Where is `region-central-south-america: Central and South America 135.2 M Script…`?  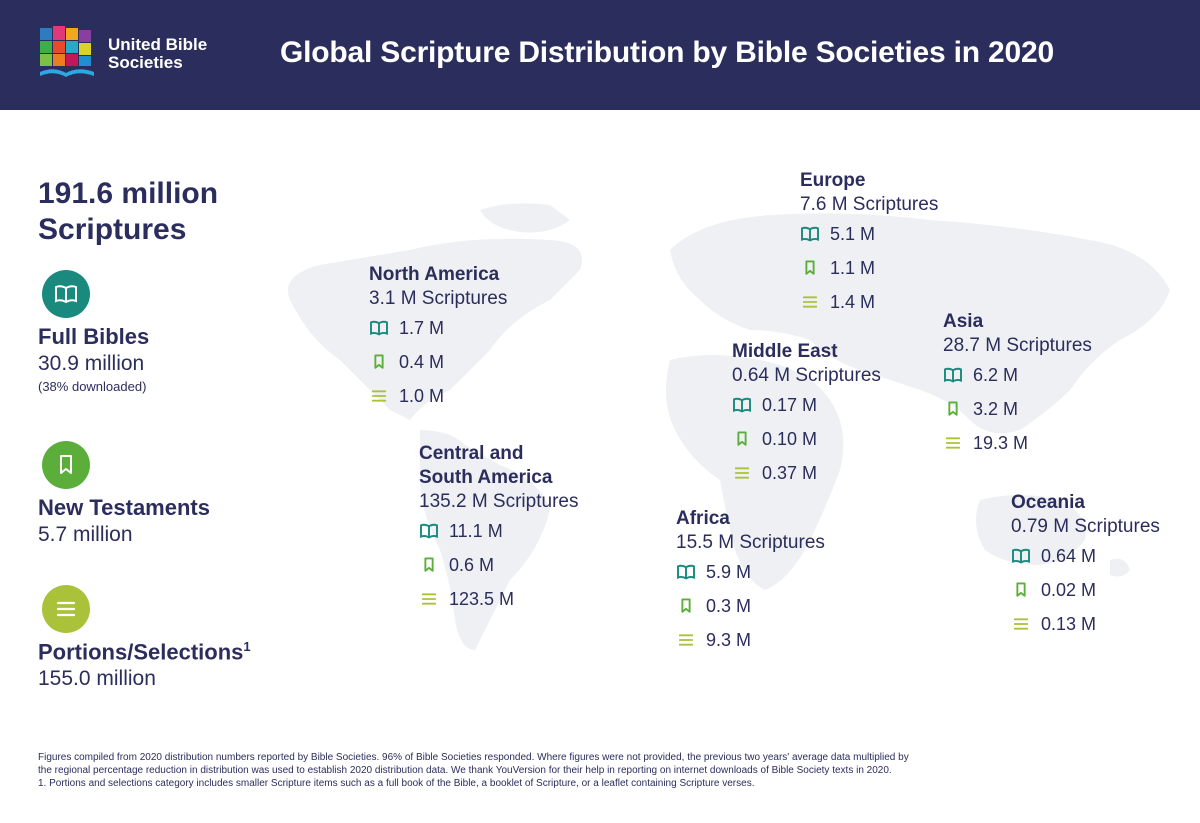
region-central-south-america: Central and South America 135.2 M Script… is located at coordinates (498, 529).